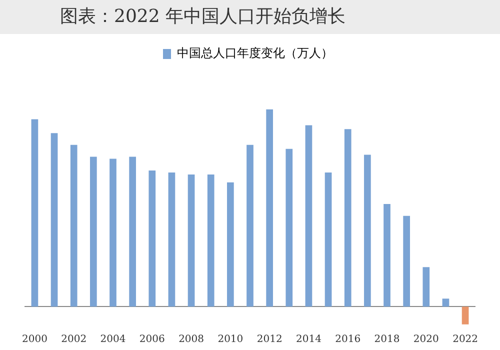 Image resolution: width=500 pixels, height=350 pixels. Describe the element at coordinates (465, 340) in the screenshot. I see `x-tick-label: 2022` at that location.